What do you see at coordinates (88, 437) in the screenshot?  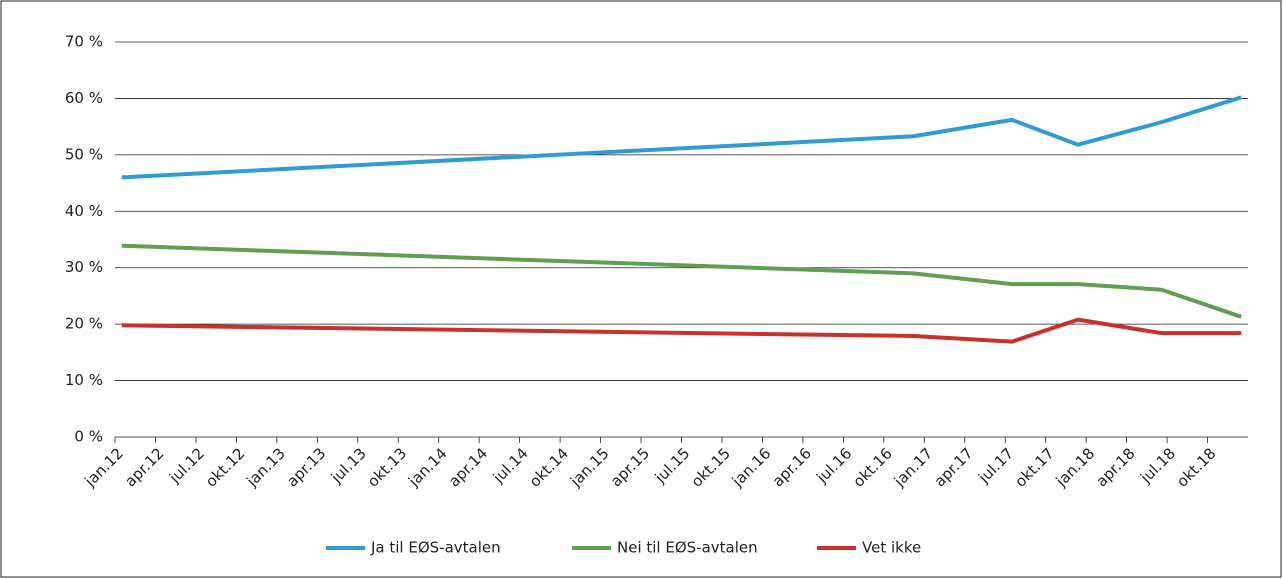 I see `y-tick-label: 0 %` at bounding box center [88, 437].